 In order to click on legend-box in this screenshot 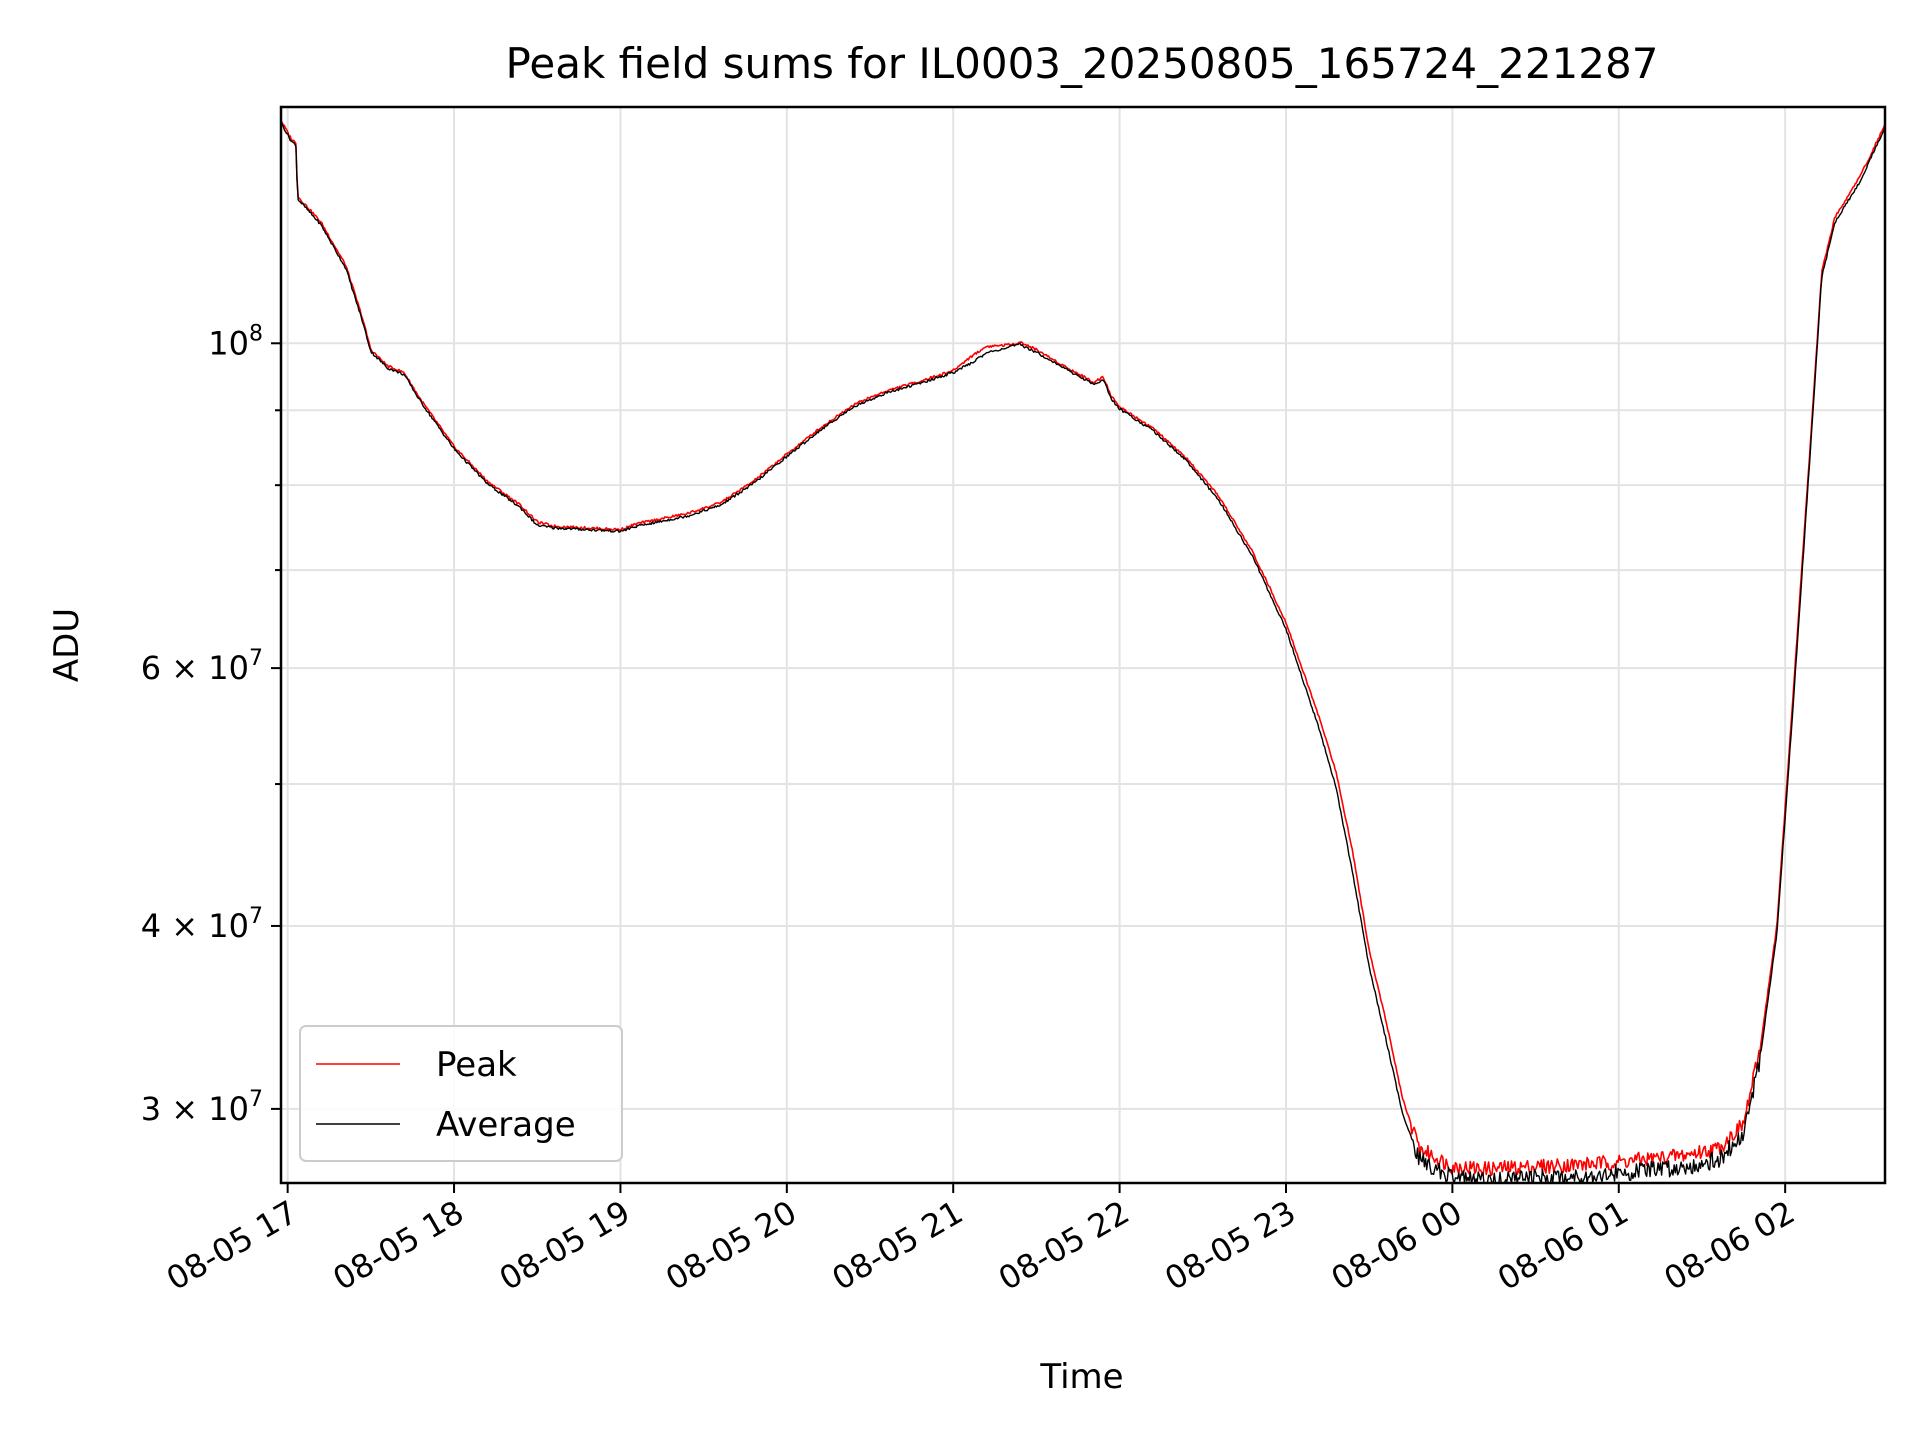, I will do `click(461, 1093)`.